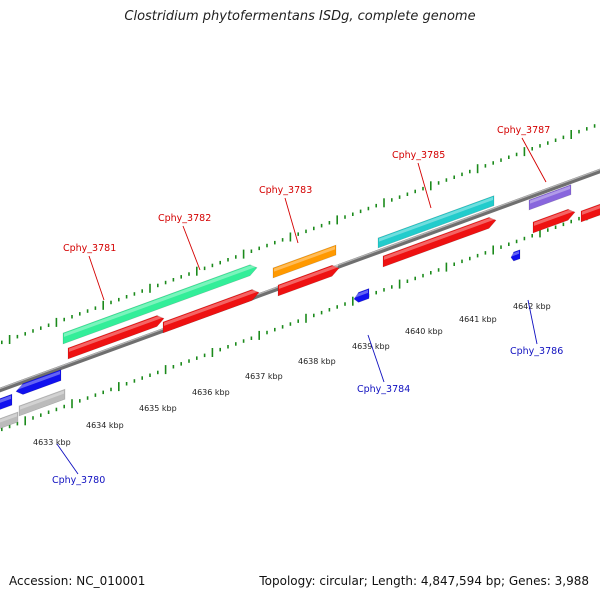 This screenshot has height=600, width=600. Describe the element at coordinates (160, 300) in the screenshot. I see `gene-block-cphy-3781-shine` at that location.